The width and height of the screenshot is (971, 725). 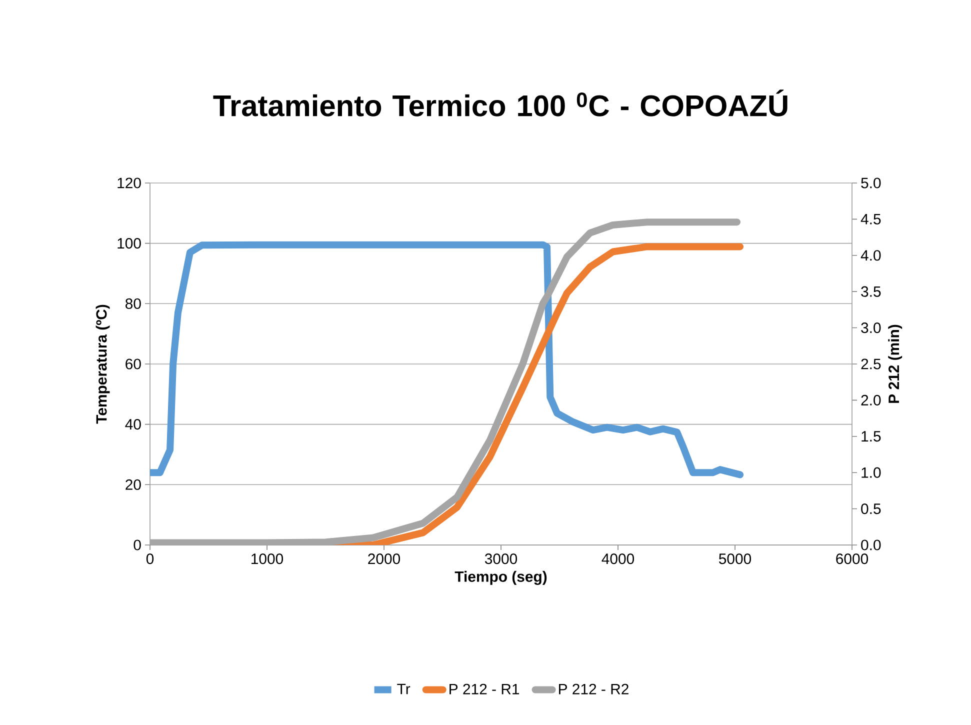 I want to click on y2-tick-label: 1.0, so click(x=871, y=472).